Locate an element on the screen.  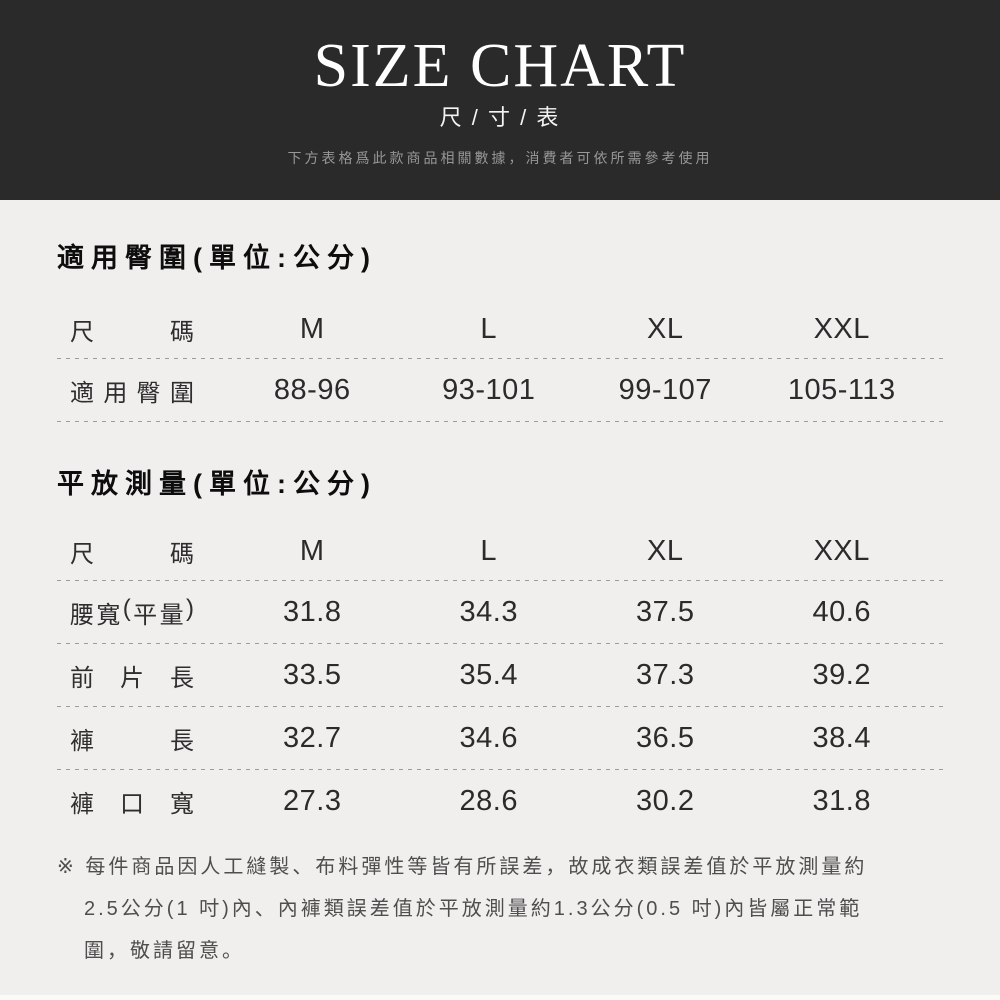
page-subtitle: 尺 / 寸 / 表 is located at coordinates (500, 117).